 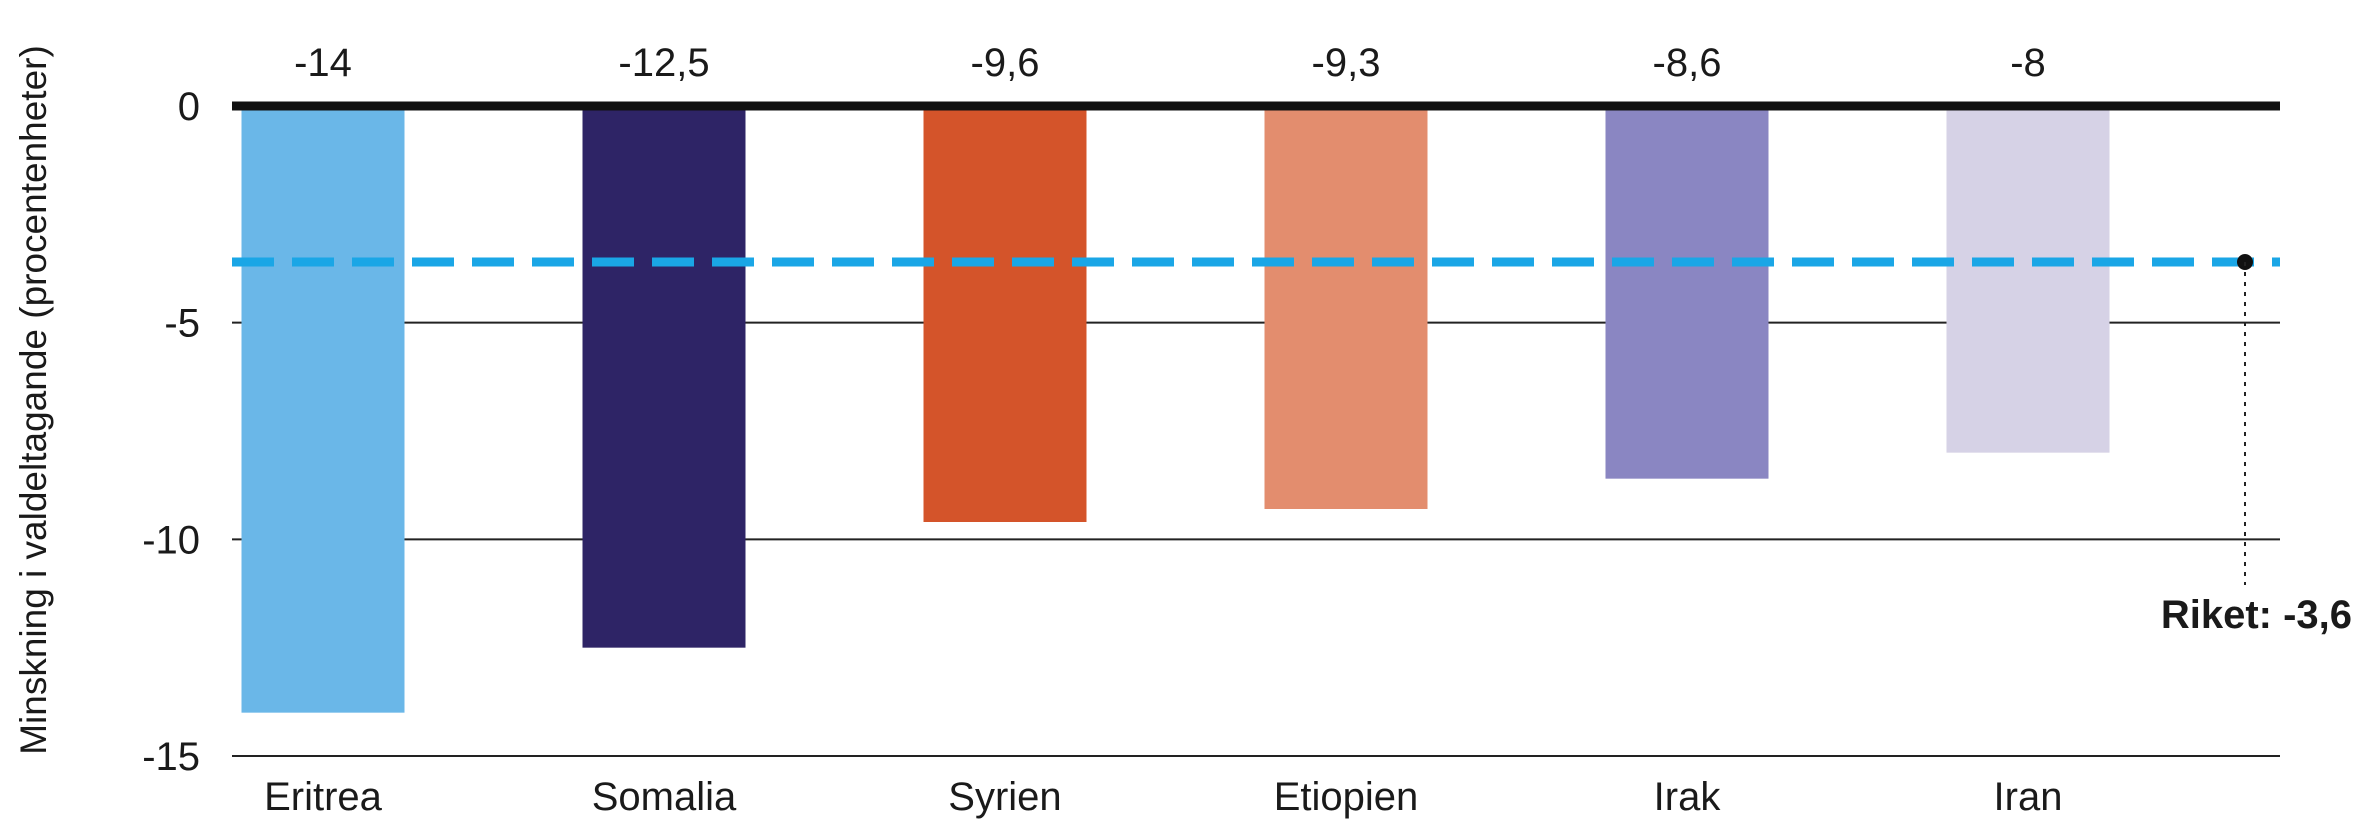 What do you see at coordinates (171, 540) in the screenshot?
I see `y-tick-label: -10` at bounding box center [171, 540].